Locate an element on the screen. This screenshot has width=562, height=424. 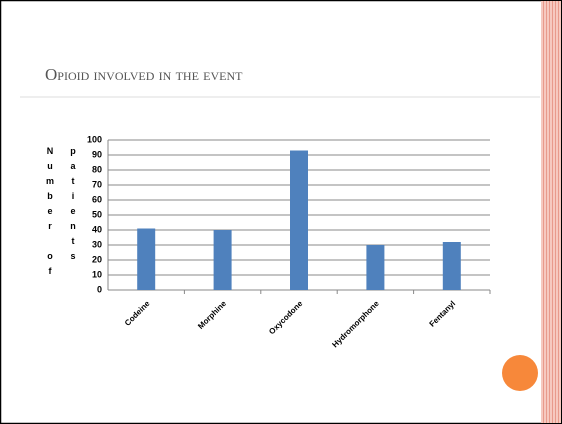
y-tick-label: 20 is located at coordinates (97, 259).